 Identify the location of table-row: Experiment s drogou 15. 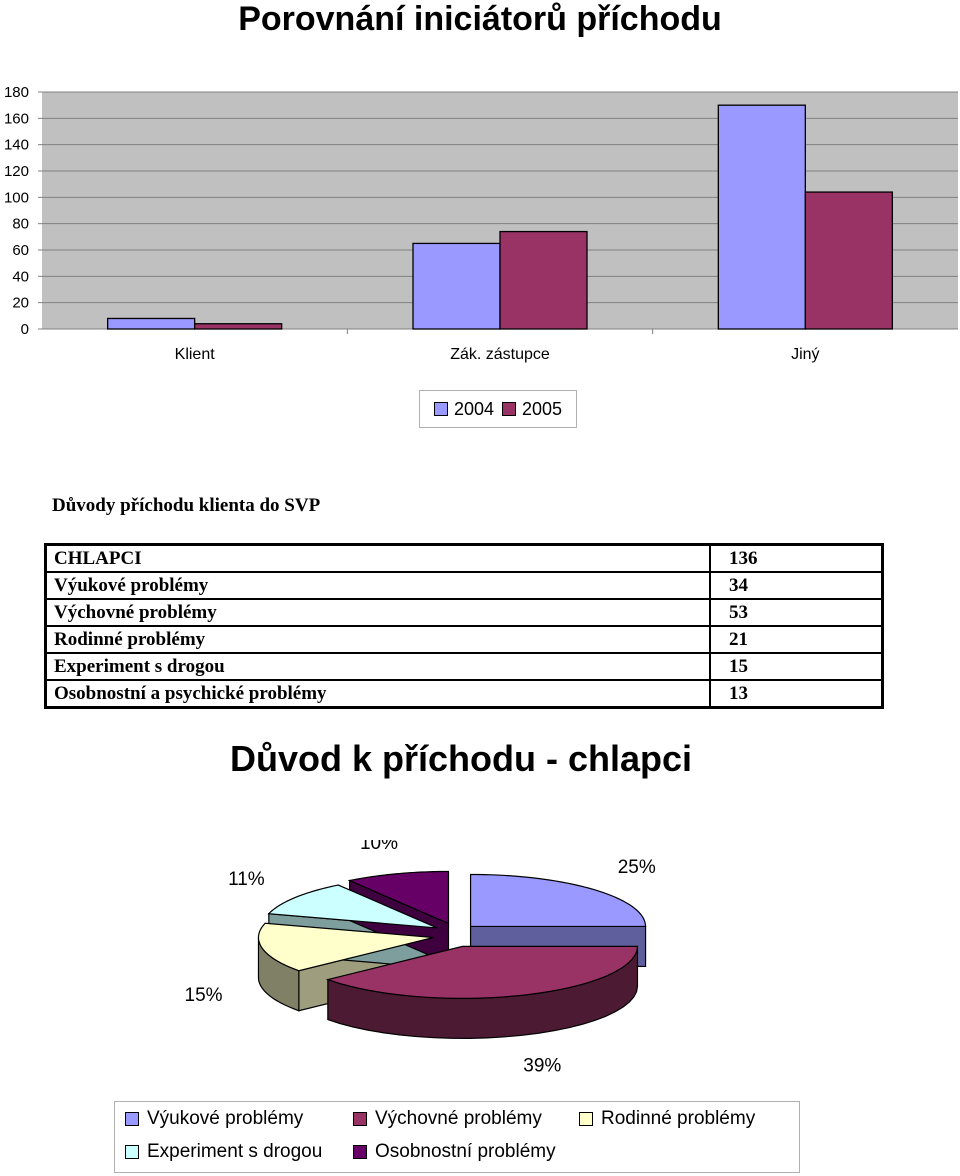
(464, 666).